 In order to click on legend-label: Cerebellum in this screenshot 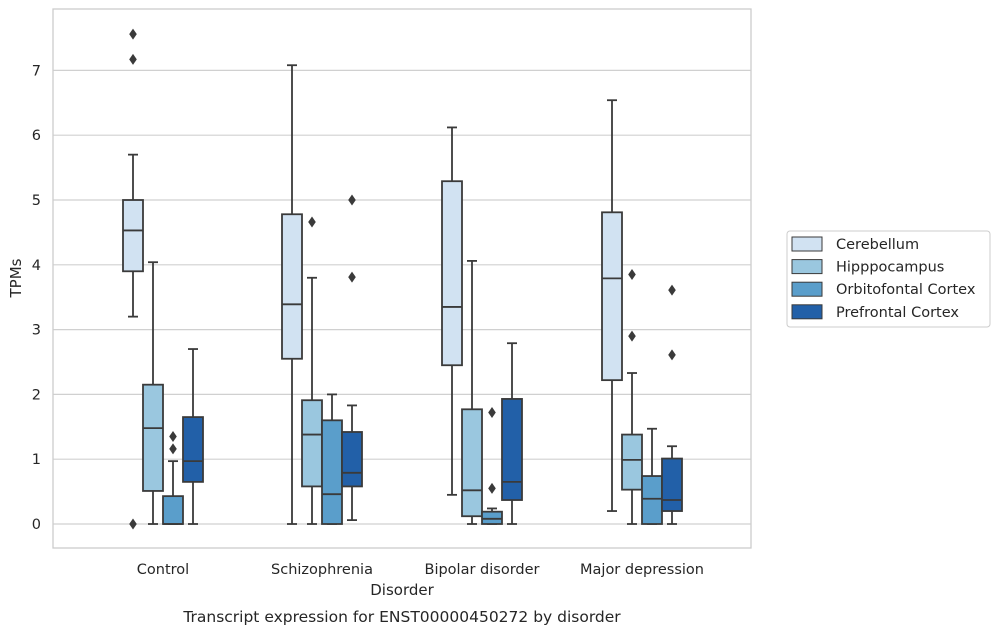, I will do `click(877, 245)`.